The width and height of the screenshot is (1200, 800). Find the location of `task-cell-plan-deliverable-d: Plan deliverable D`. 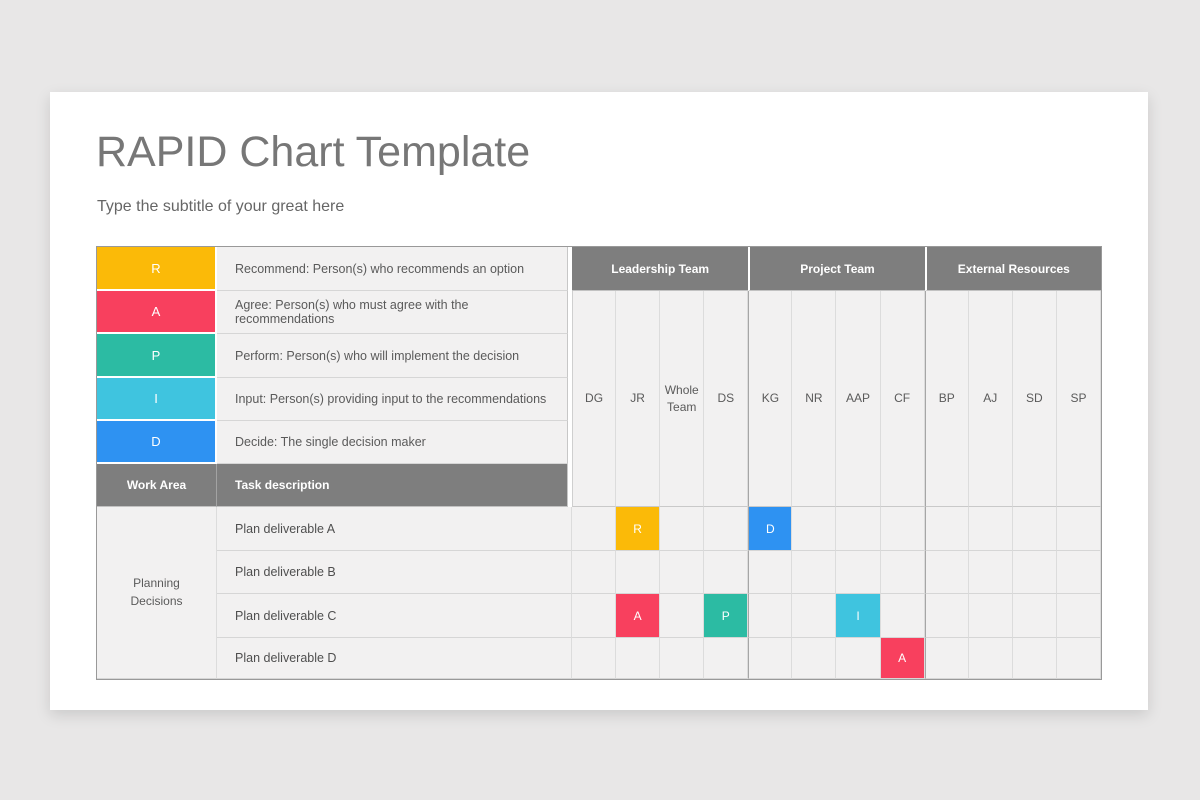

task-cell-plan-deliverable-d: Plan deliverable D is located at coordinates (394, 658).